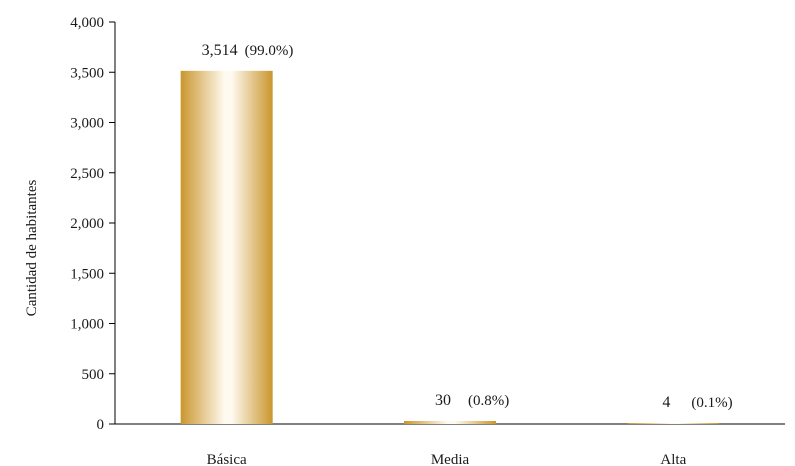 The image size is (795, 466). I want to click on category-labels: Básica Media Alta, so click(447, 459).